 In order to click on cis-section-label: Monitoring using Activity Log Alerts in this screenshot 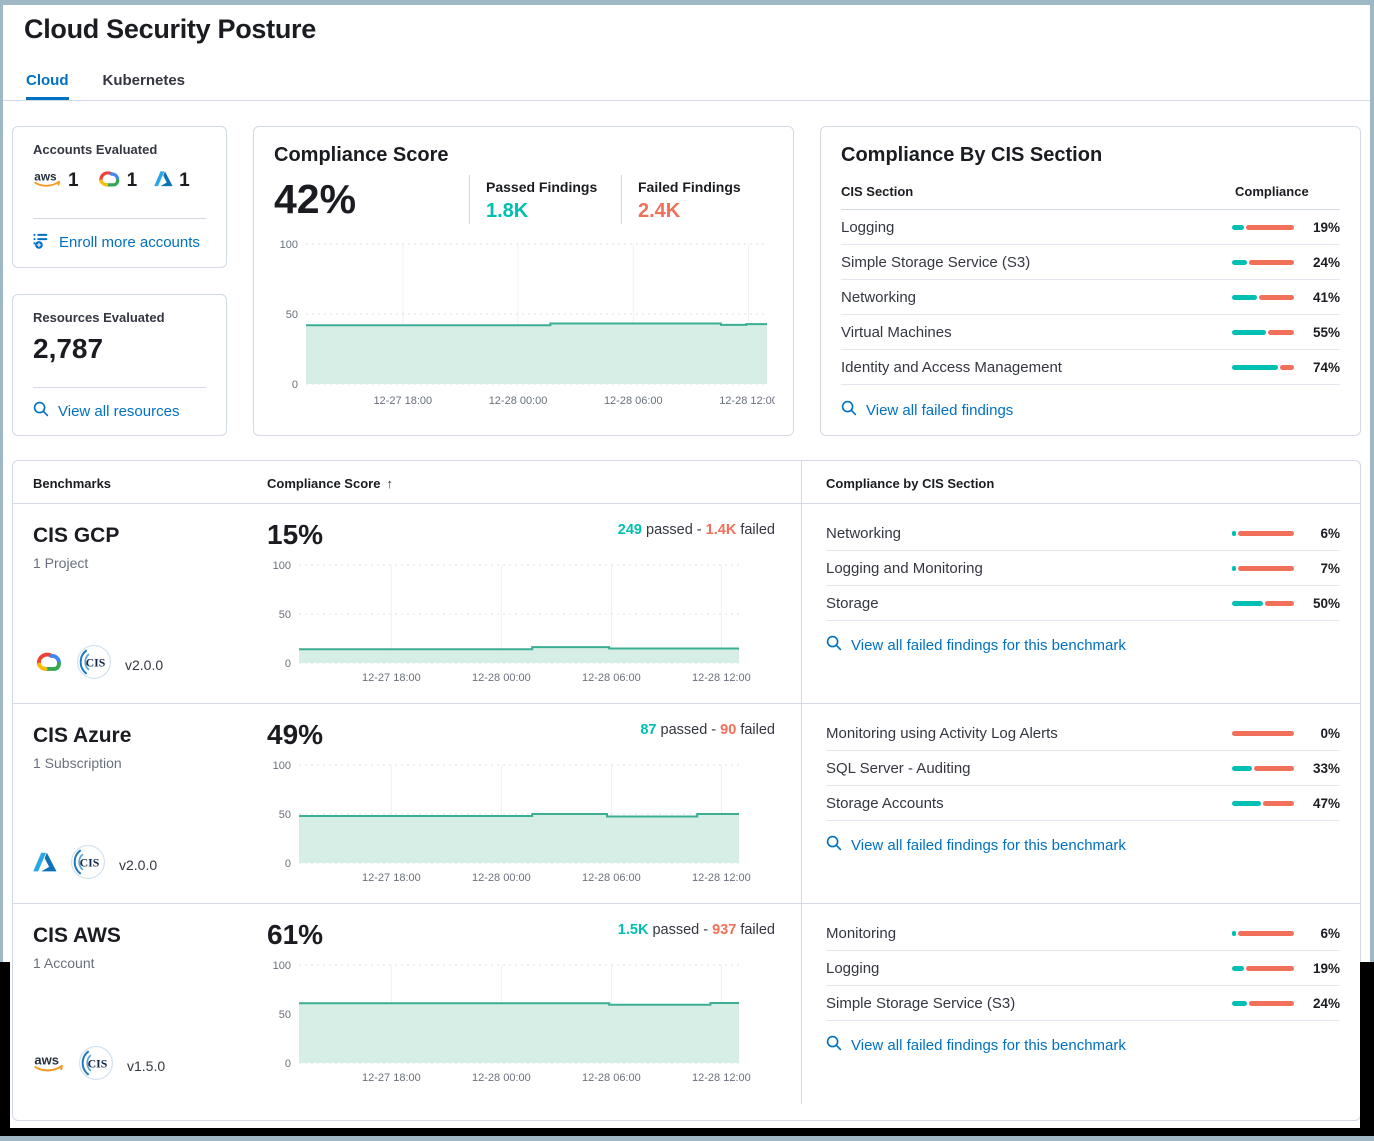, I will do `click(942, 733)`.